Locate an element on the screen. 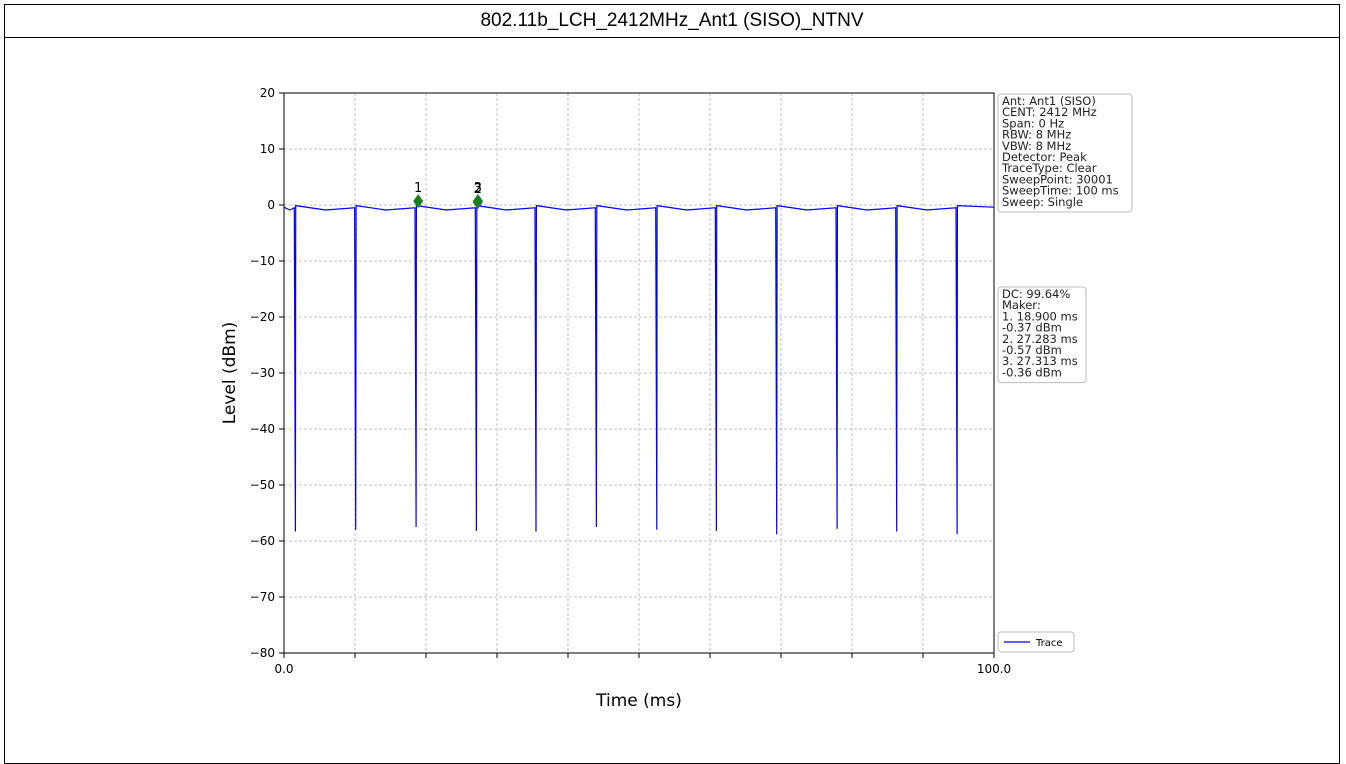 The height and width of the screenshot is (764, 1346). x-tick-label: 0.0 is located at coordinates (283, 669).